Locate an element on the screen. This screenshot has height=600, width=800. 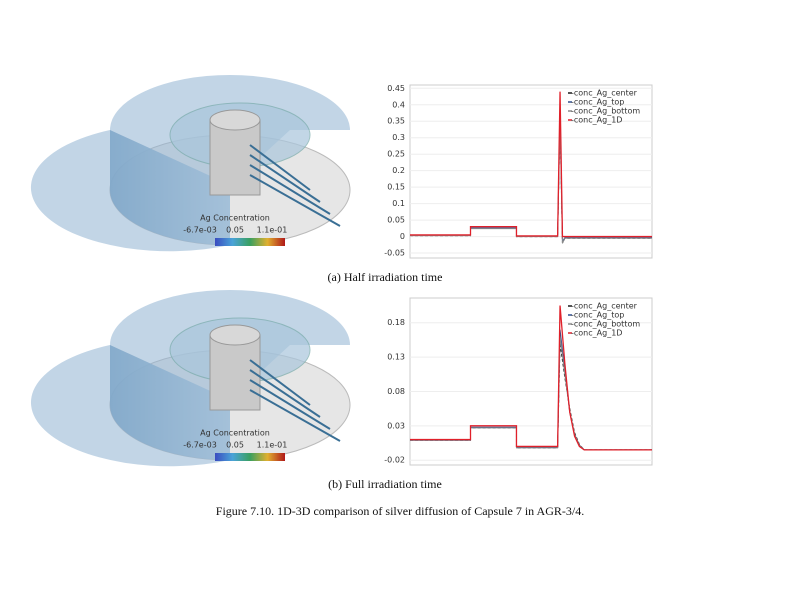
subcaption: (b) Full irradiation time is located at coordinates (385, 484).